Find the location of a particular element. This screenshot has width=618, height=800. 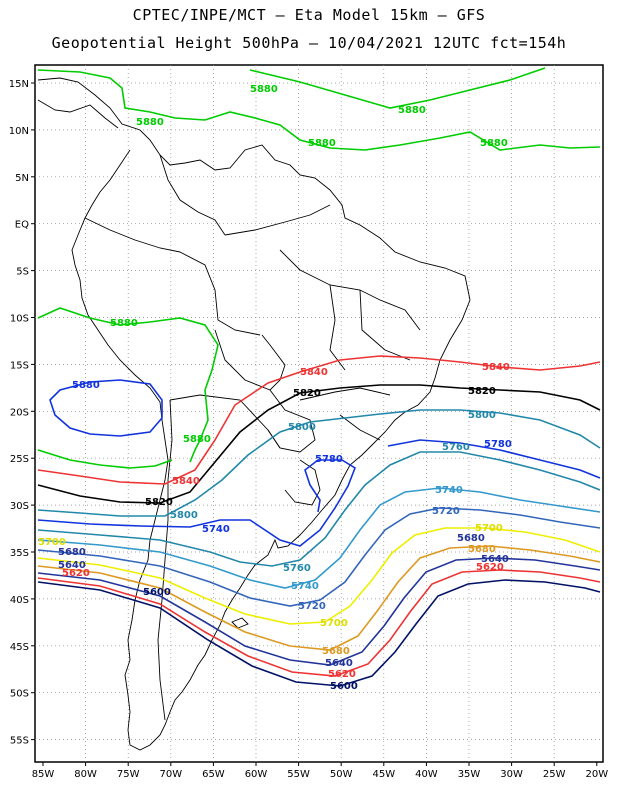

label-5820-b: 5820 is located at coordinates (482, 391).